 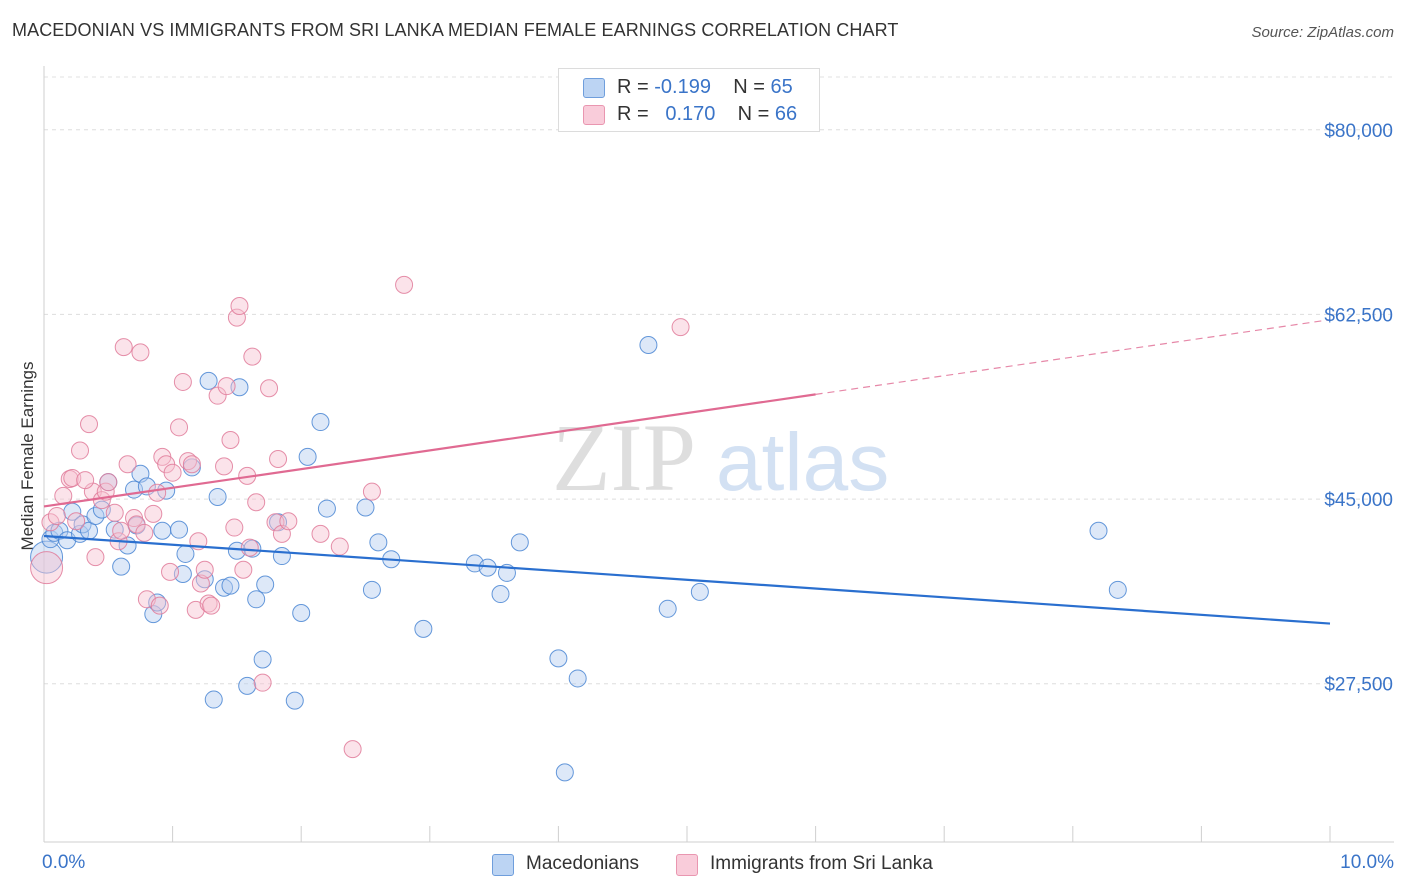 What do you see at coordinates (690, 114) in the screenshot?
I see `legend-r-value: 0.170` at bounding box center [690, 114].